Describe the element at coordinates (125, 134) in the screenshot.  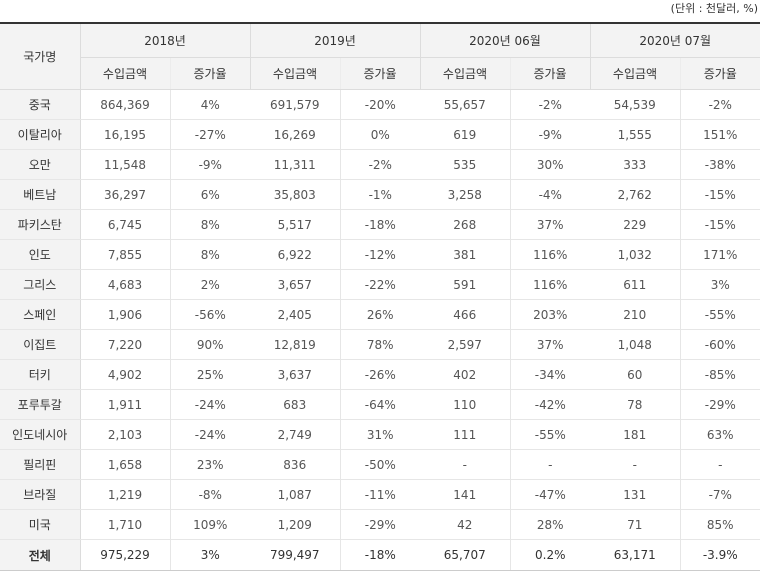
I see `import-amount-cell: 16,195` at that location.